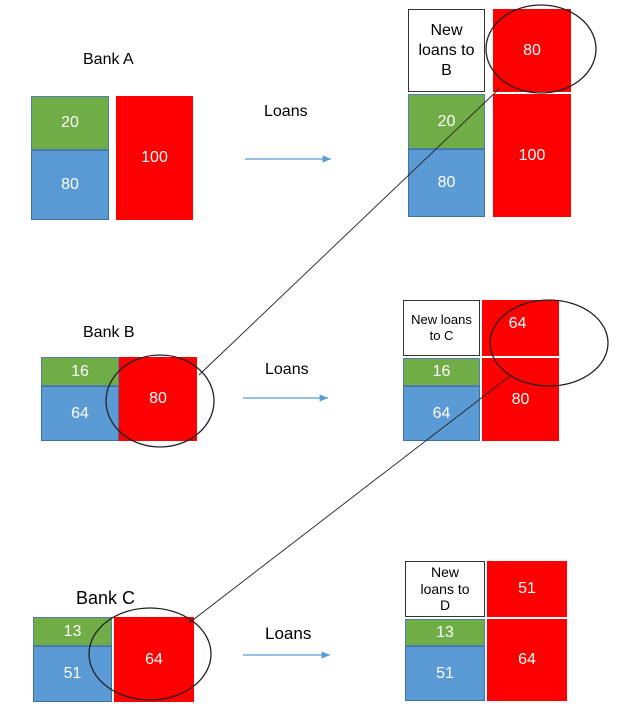 The height and width of the screenshot is (710, 625). I want to click on result-a-reserves: 20, so click(446, 121).